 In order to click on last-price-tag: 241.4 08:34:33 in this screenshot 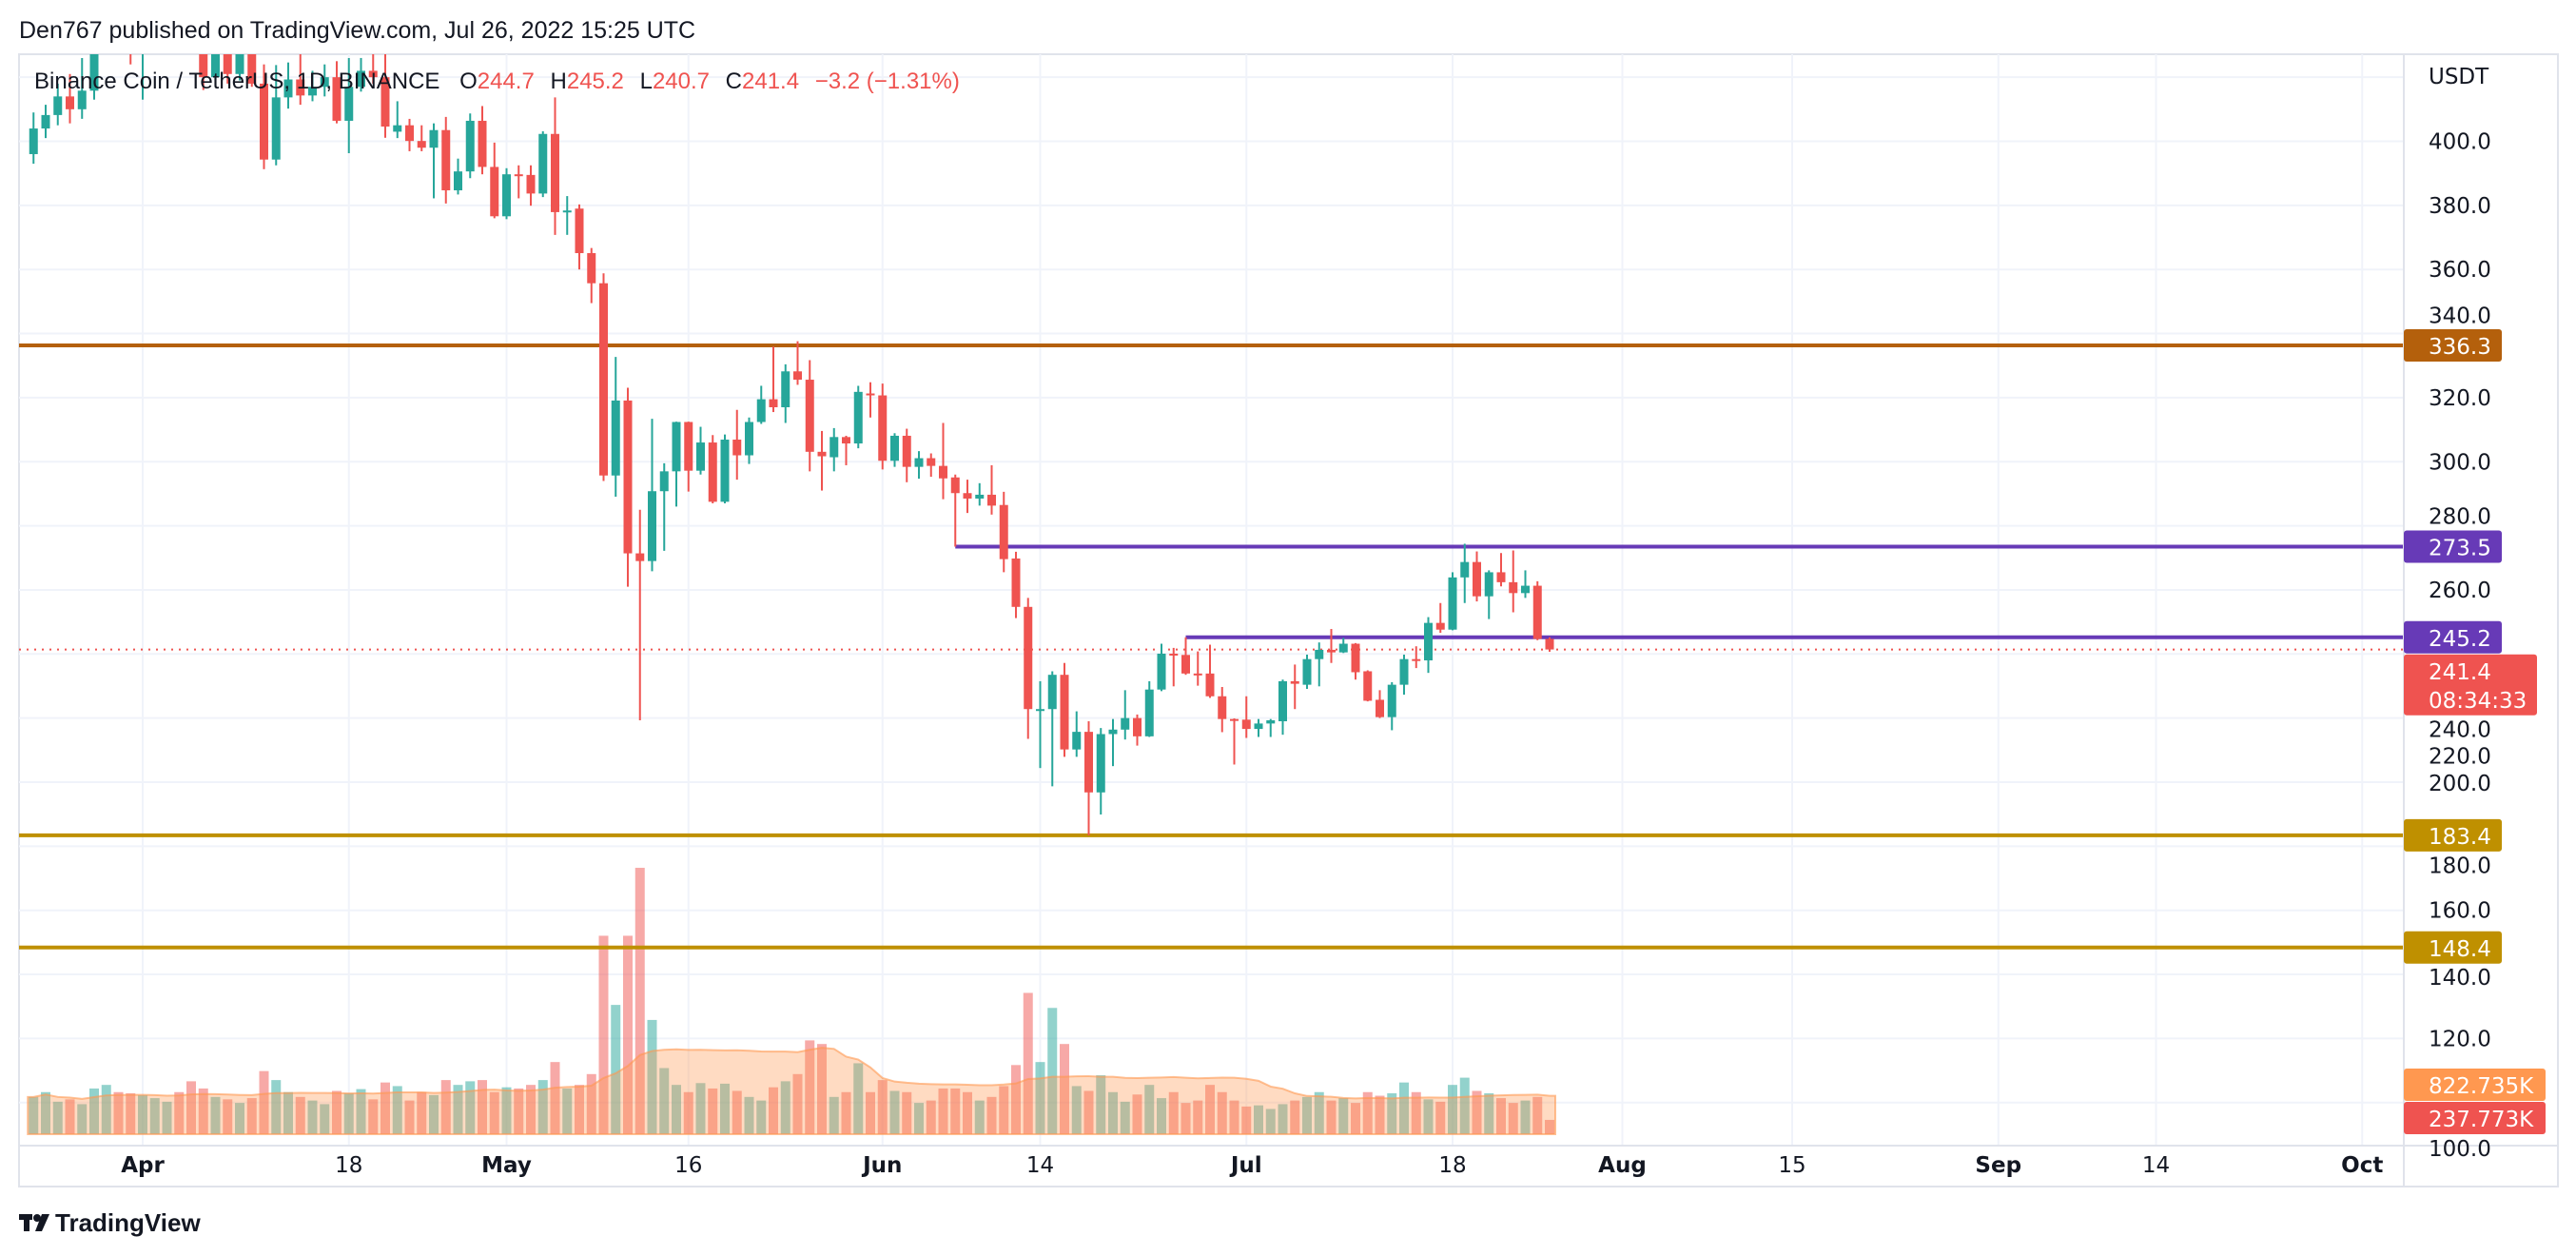, I will do `click(2470, 685)`.